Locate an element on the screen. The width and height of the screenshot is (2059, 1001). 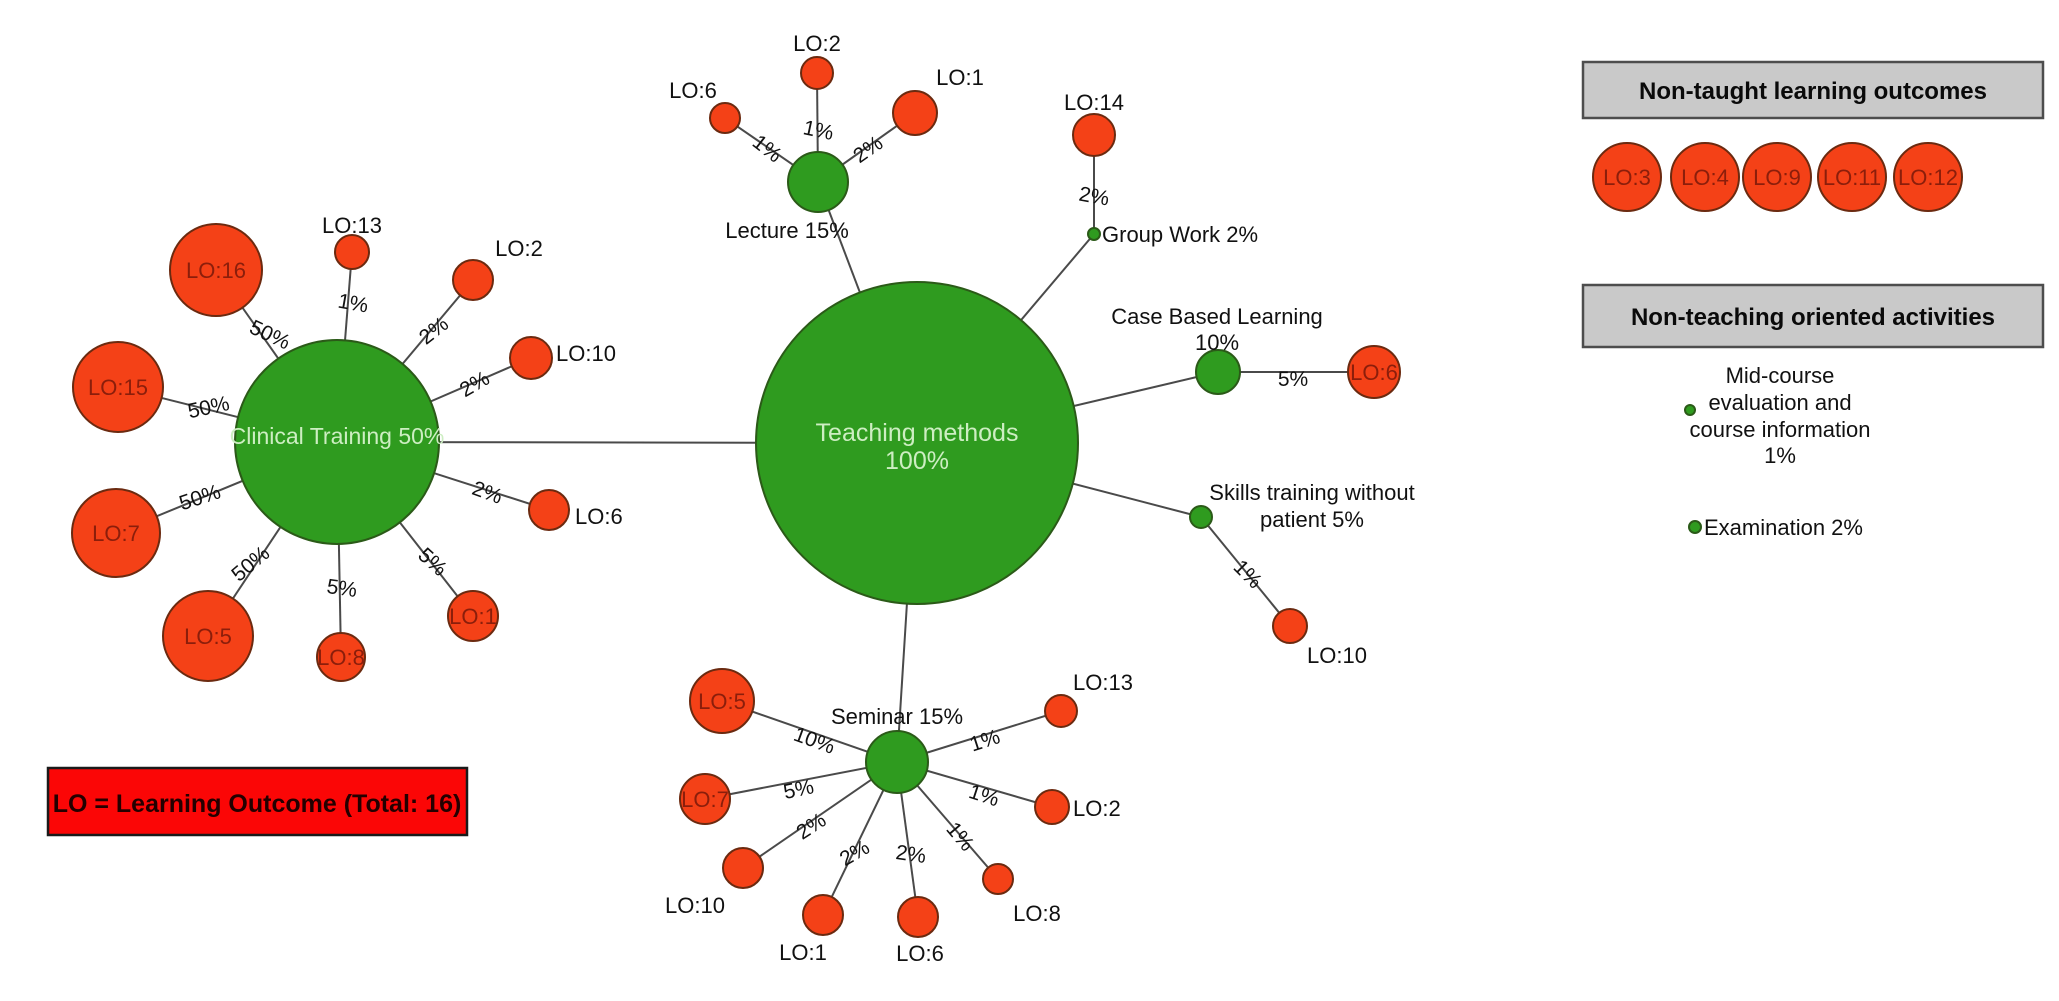
nontaught-lo4-circle is located at coordinates (1705, 177).